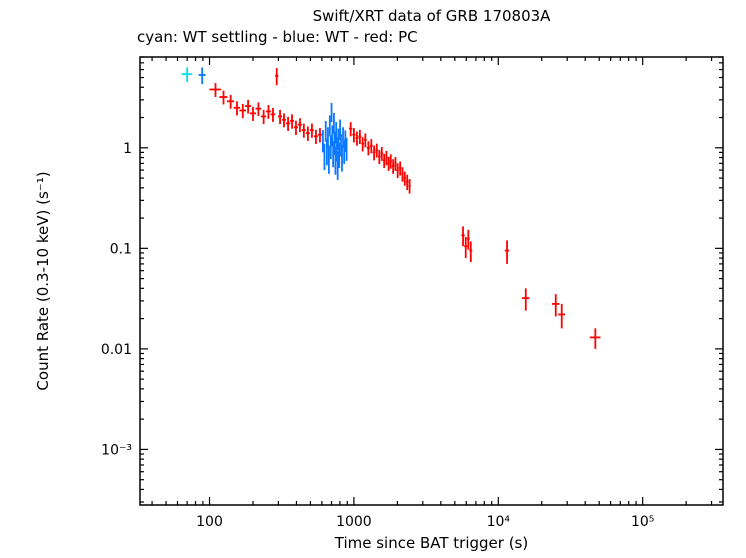  What do you see at coordinates (127, 149) in the screenshot?
I see `y-tick-label: 1` at bounding box center [127, 149].